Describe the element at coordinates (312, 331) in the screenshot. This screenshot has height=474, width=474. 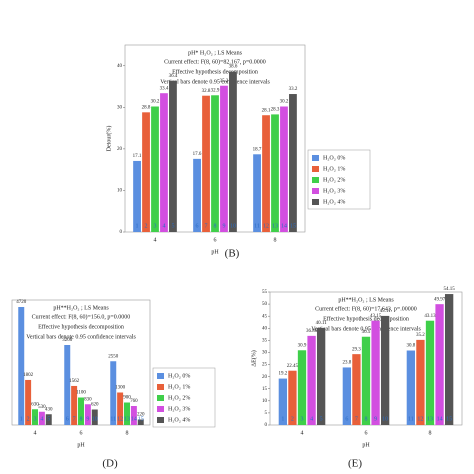
I see `value-label: 36.86` at that location.